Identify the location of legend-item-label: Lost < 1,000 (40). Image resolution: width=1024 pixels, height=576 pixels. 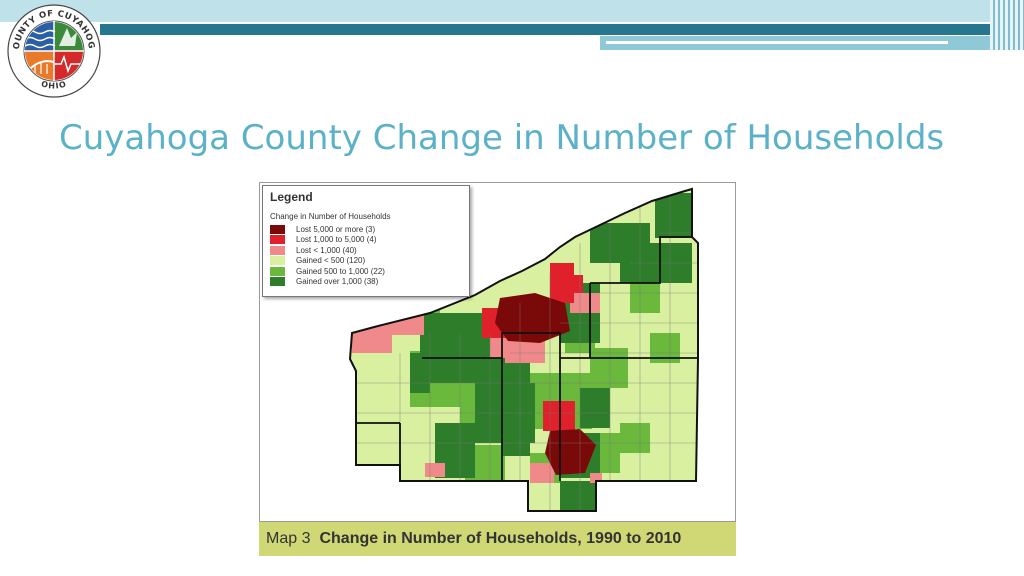
(326, 250).